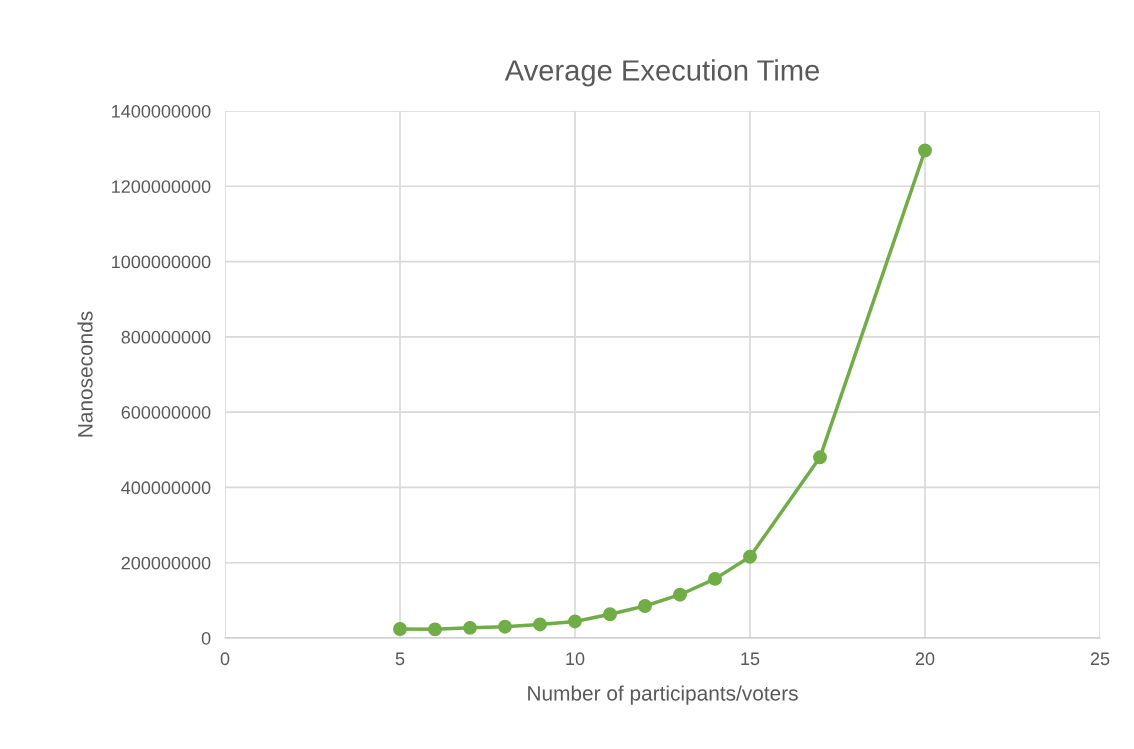  Describe the element at coordinates (663, 695) in the screenshot. I see `x-axis-title: Number of participants/voters` at that location.